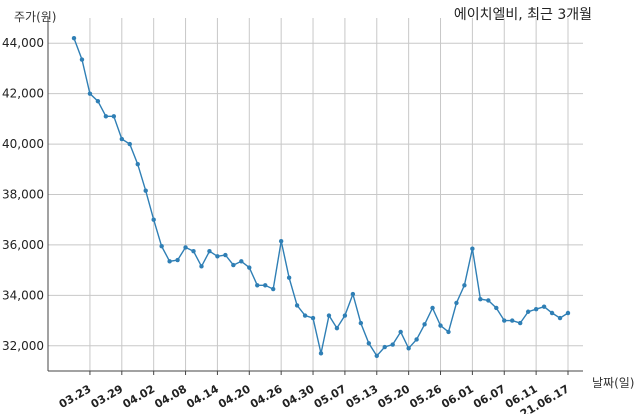  What do you see at coordinates (35, 17) in the screenshot?
I see `y-axis-label: 주가(원)` at bounding box center [35, 17].